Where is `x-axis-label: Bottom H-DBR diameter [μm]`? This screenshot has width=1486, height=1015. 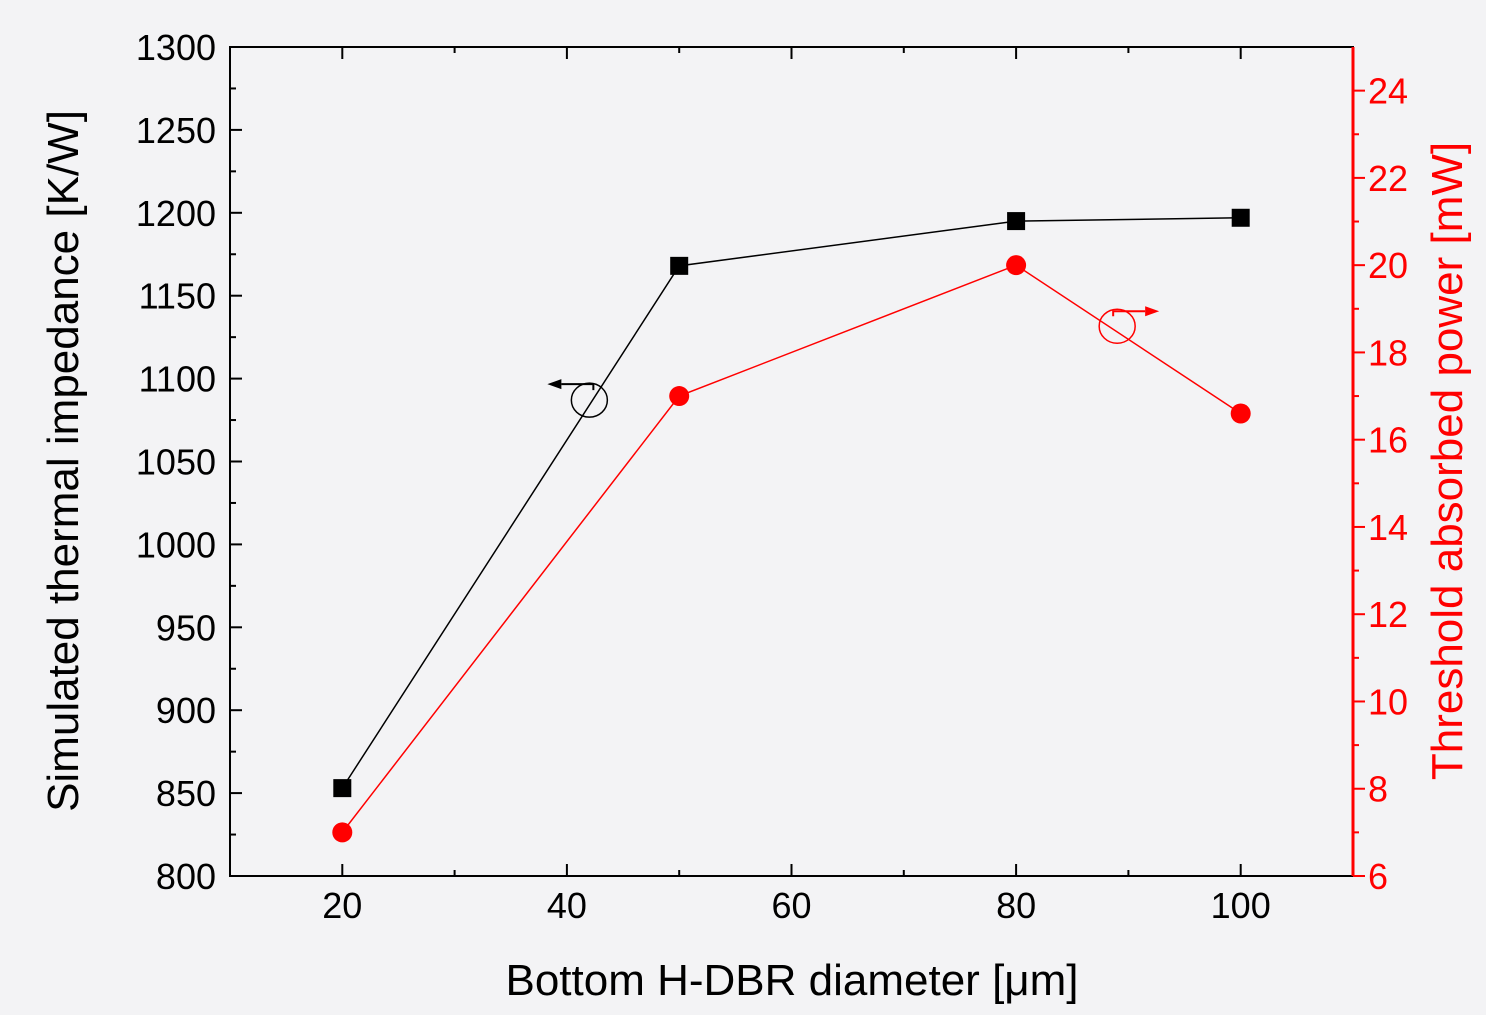
x-axis-label: Bottom H-DBR diameter [μm] is located at coordinates (791, 980).